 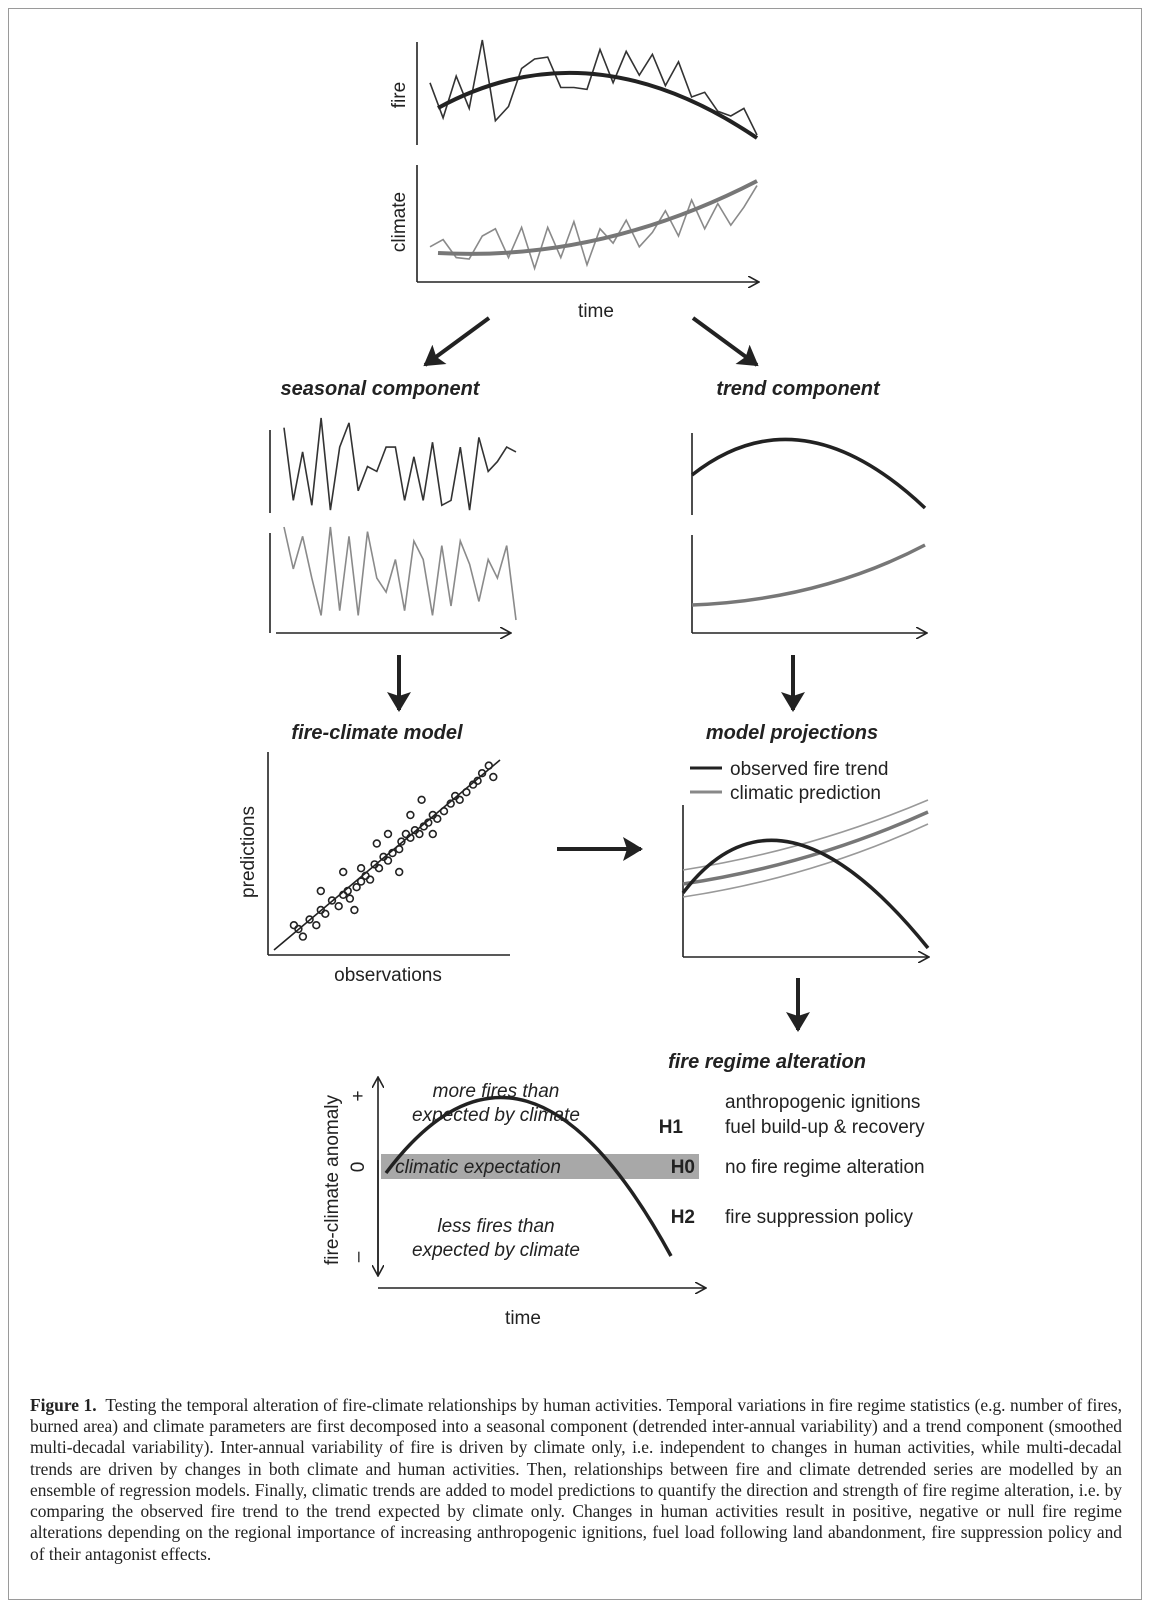 What do you see at coordinates (63, 1405) in the screenshot?
I see `caption-label: Figure 1.` at bounding box center [63, 1405].